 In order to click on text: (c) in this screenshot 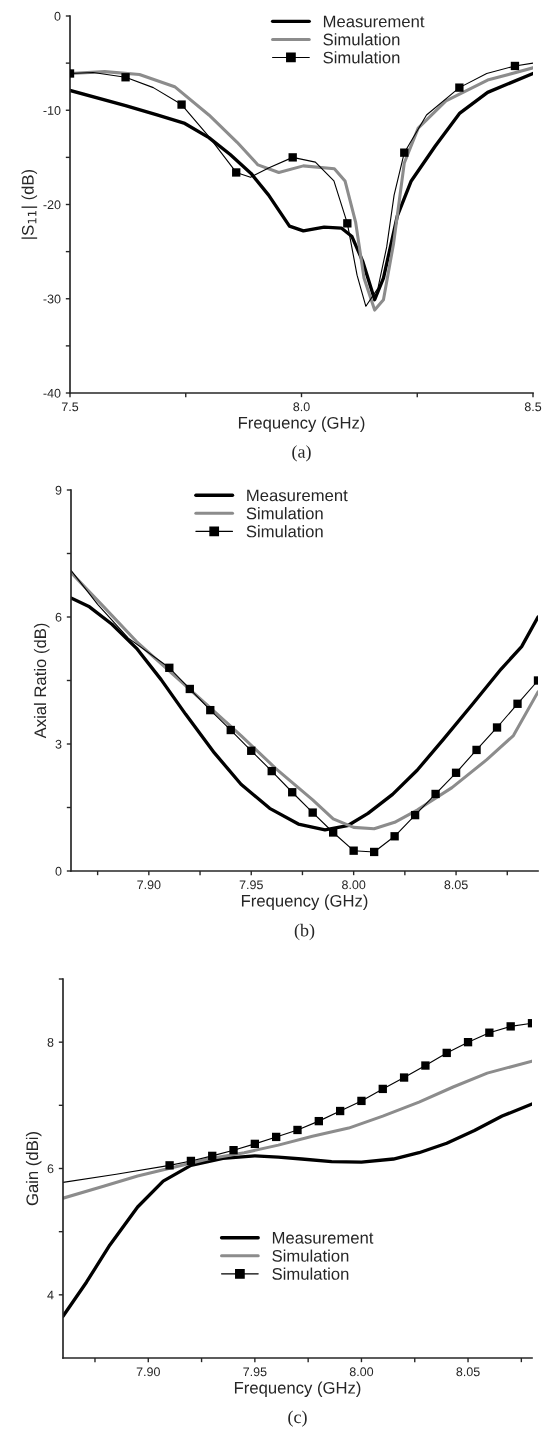, I will do `click(297, 1418)`.